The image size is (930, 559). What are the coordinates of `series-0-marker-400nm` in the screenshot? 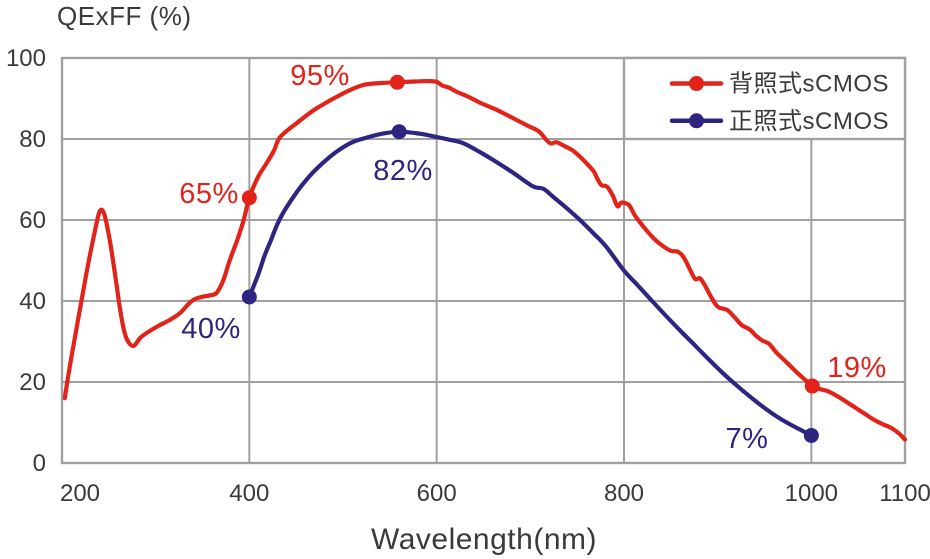 It's located at (249, 198).